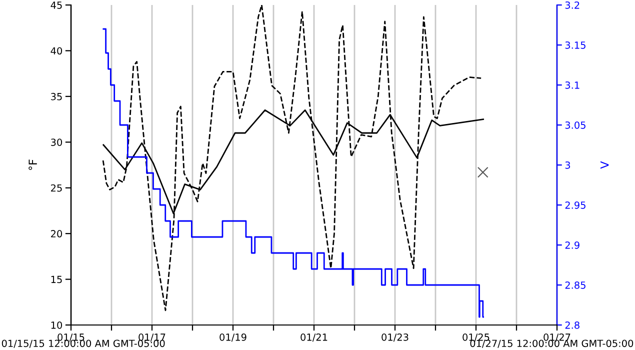 The height and width of the screenshot is (350, 635). What do you see at coordinates (572, 85) in the screenshot?
I see `y2-tick-label: 3.1` at bounding box center [572, 85].